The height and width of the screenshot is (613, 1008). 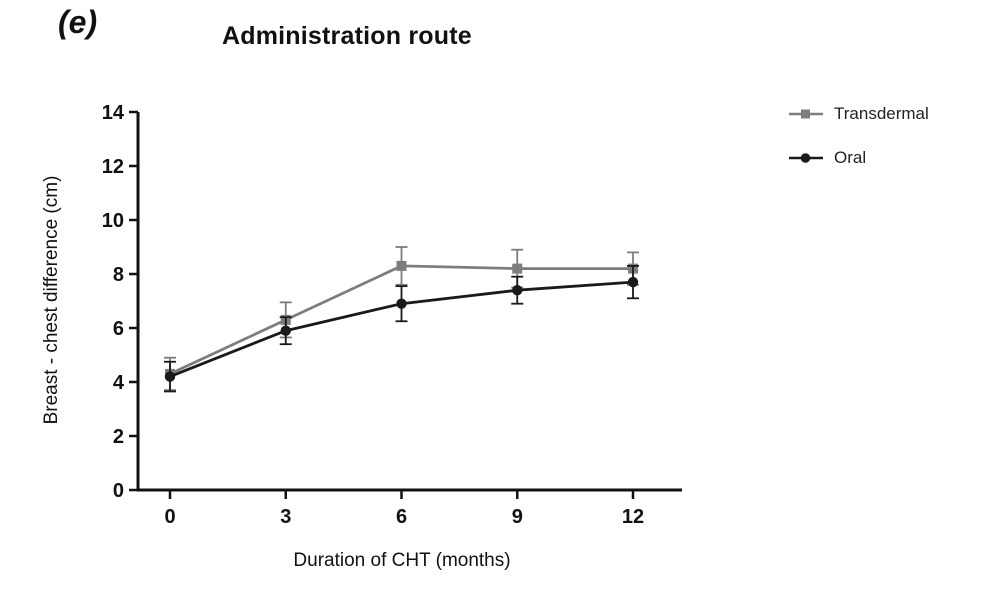 I want to click on legend-label-oral: Oral, so click(x=850, y=157).